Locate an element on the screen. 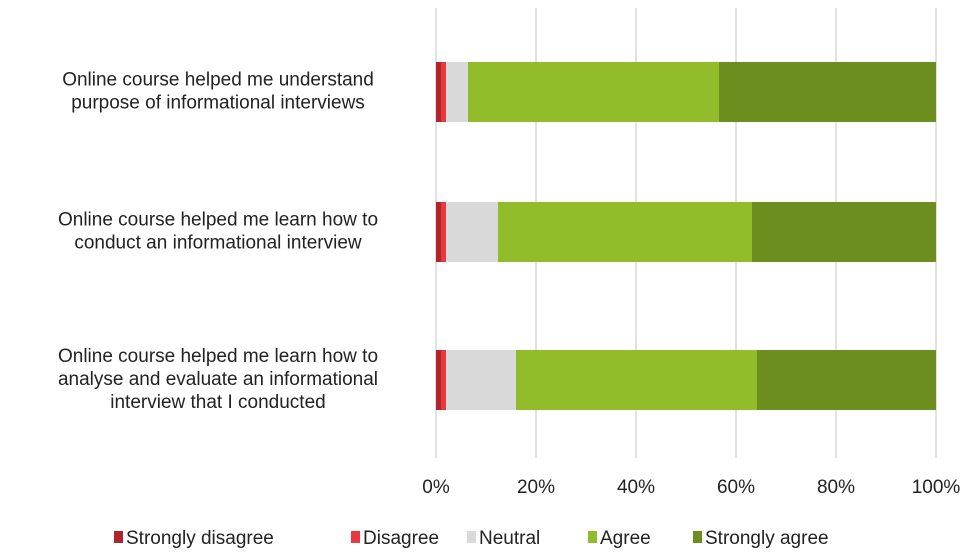  legend-label: Agree is located at coordinates (625, 538).